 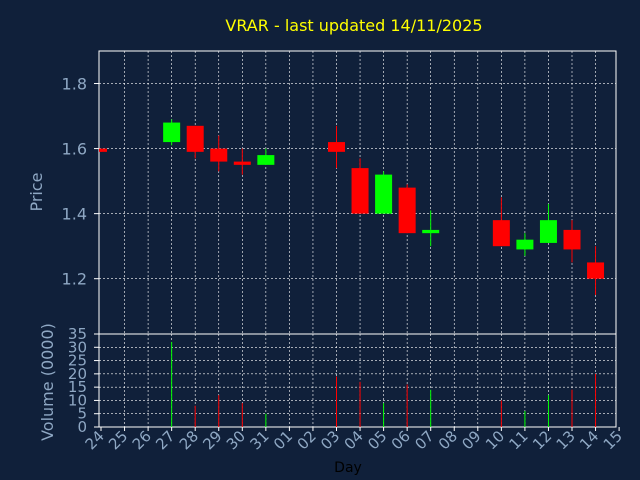 What do you see at coordinates (283, 440) in the screenshot?
I see `x-tick-label: 01` at bounding box center [283, 440].